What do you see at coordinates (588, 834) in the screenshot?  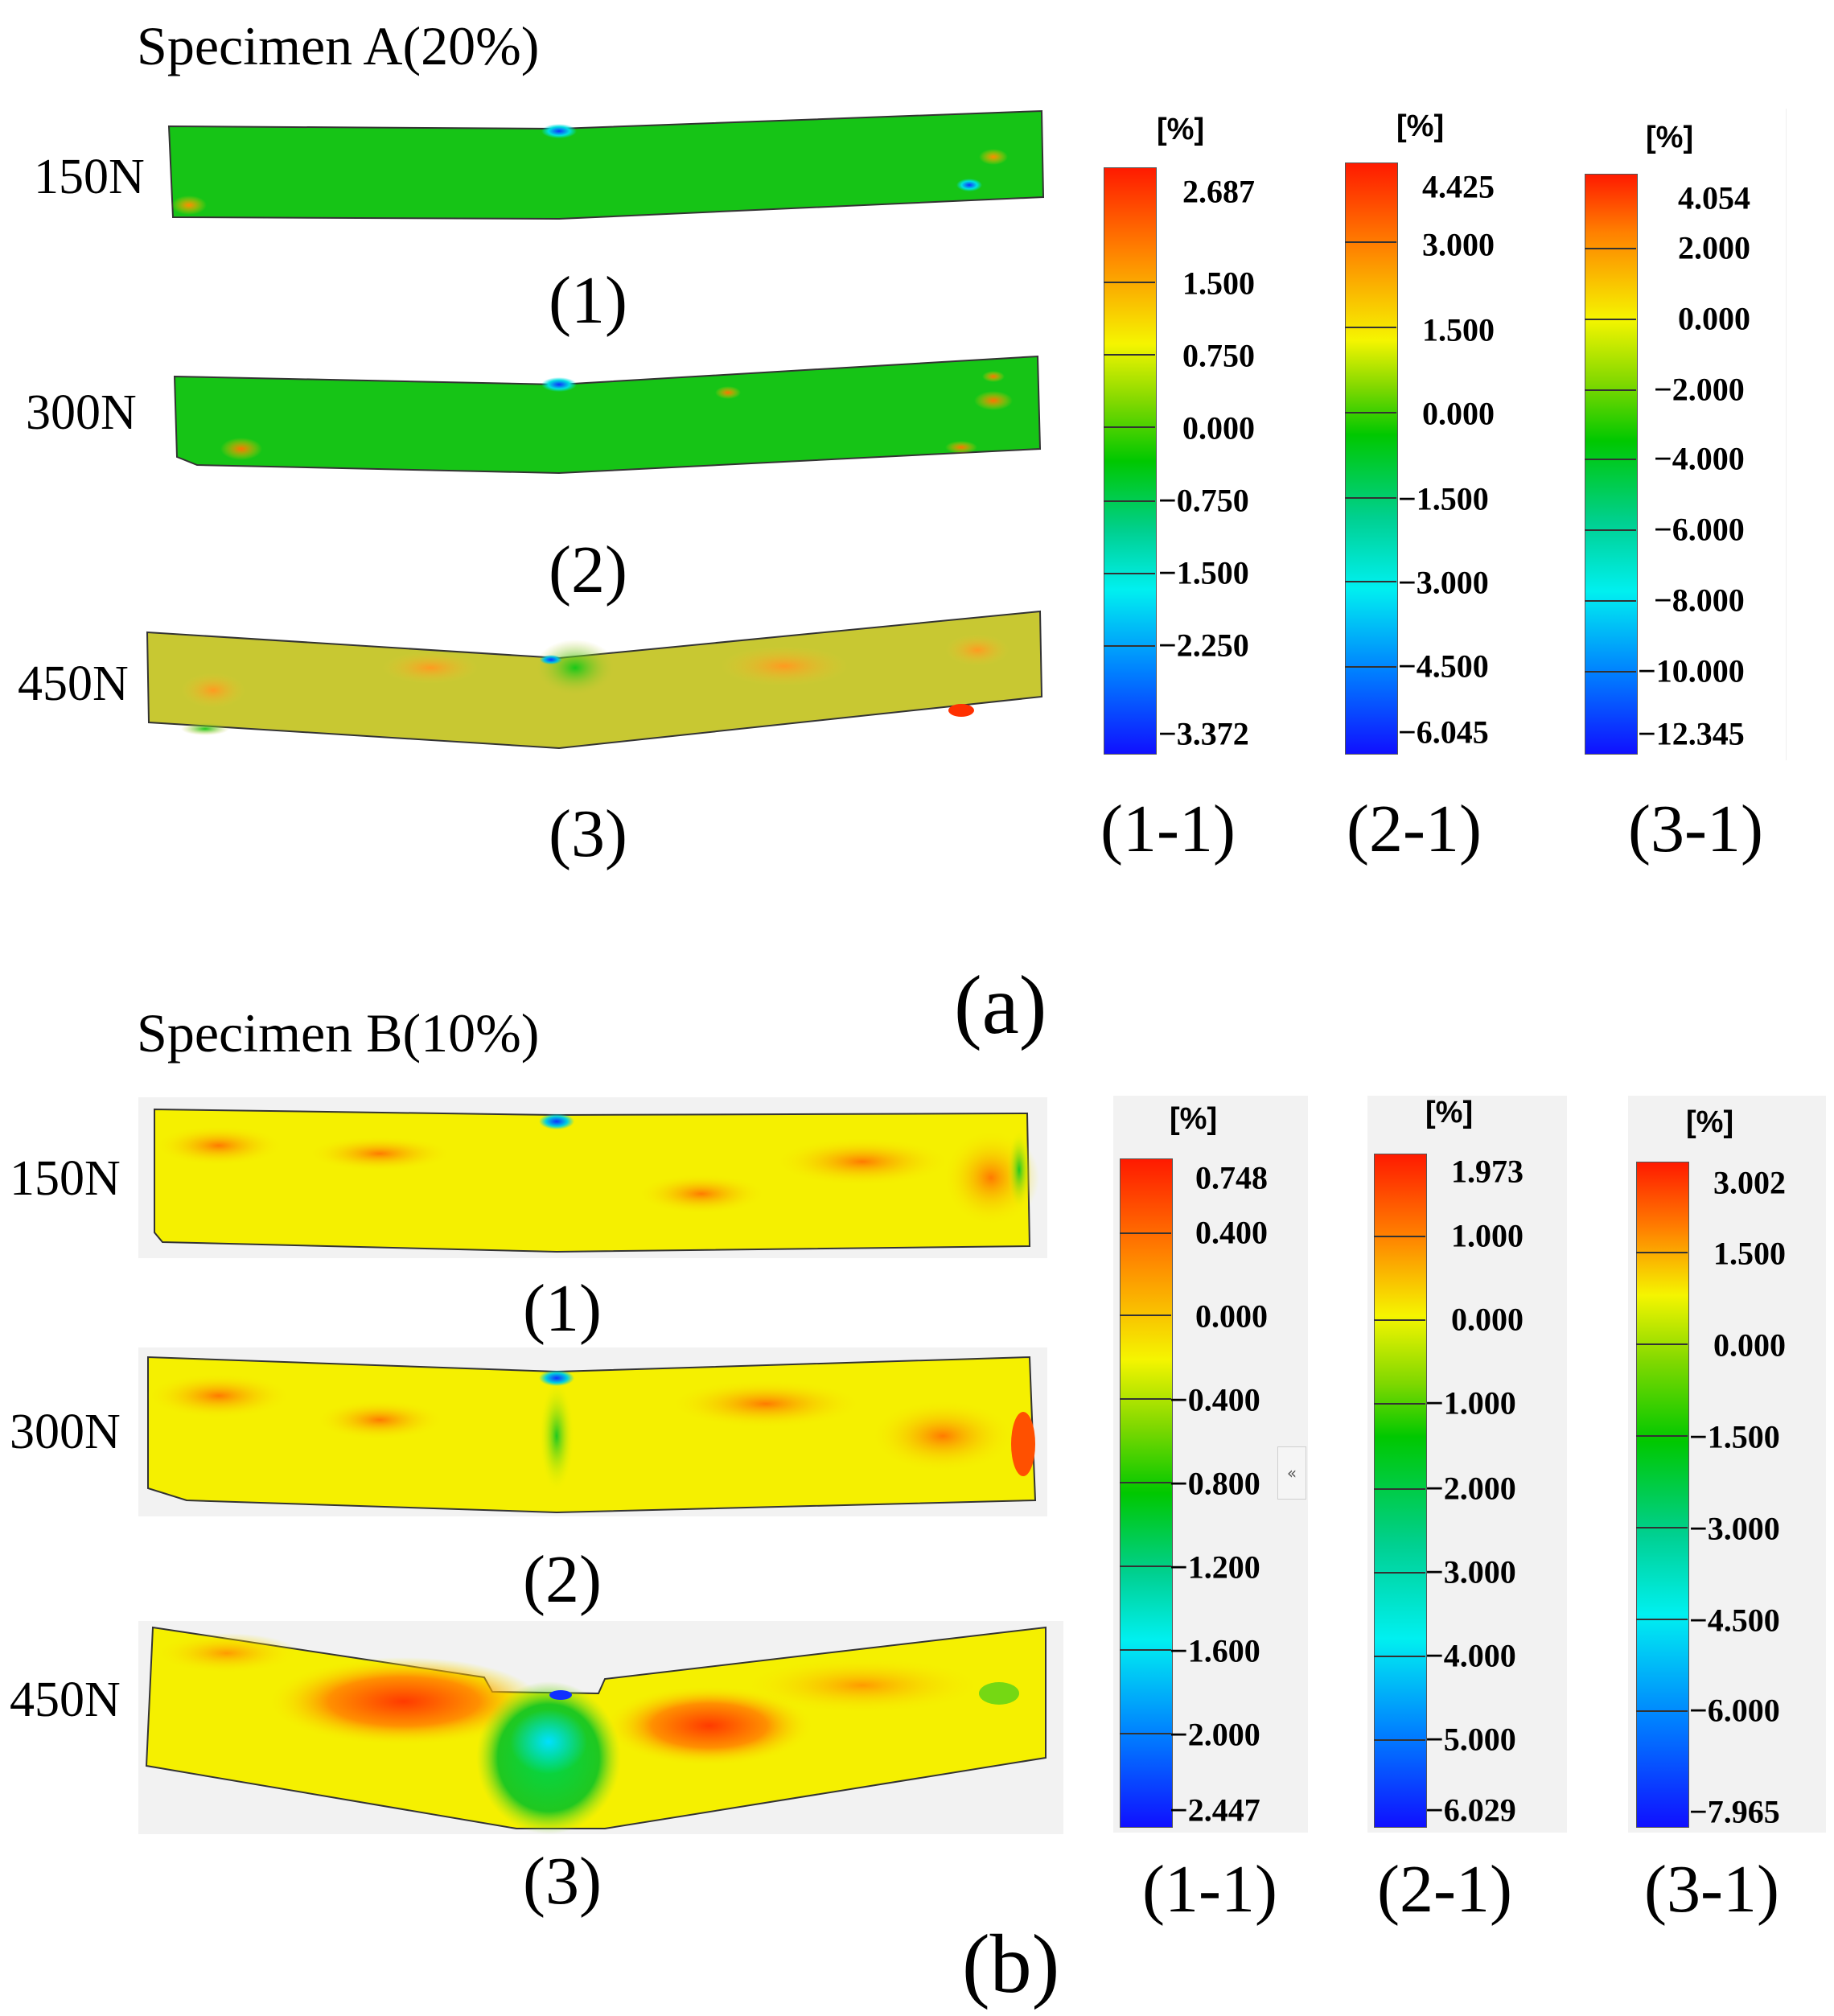 I see `panel-a-sublabel-3: (3)` at bounding box center [588, 834].